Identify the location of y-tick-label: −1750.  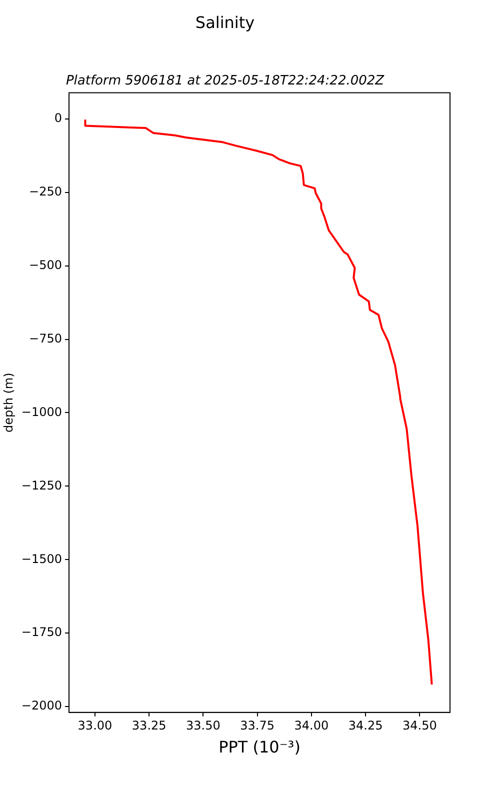
(41, 632).